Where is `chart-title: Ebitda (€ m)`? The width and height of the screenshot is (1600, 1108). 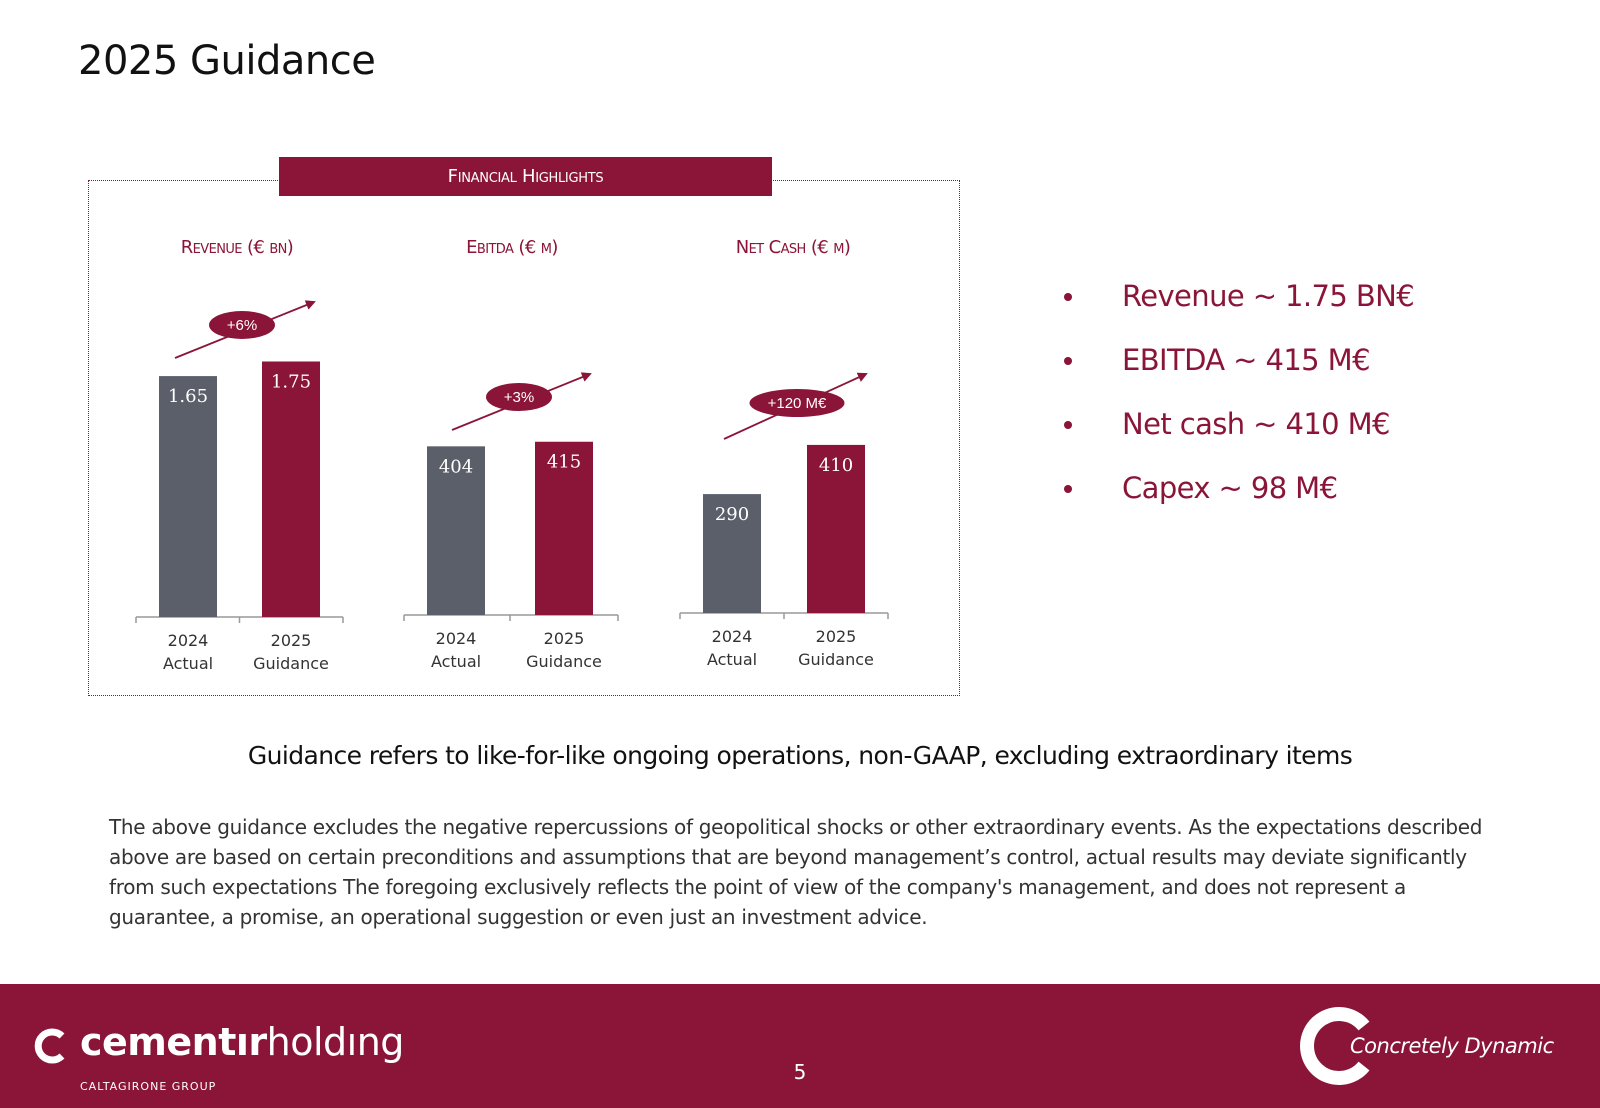
chart-title: Ebitda (€ m) is located at coordinates (512, 247).